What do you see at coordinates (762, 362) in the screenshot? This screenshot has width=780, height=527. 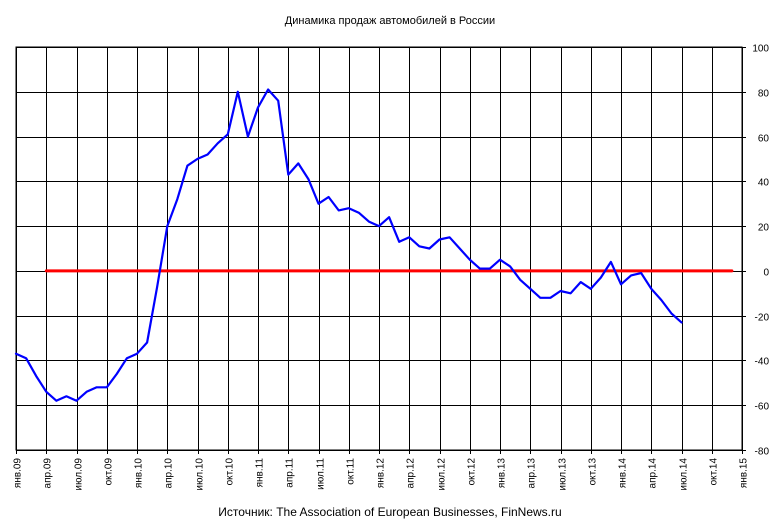 I see `y-tick-label: -40` at bounding box center [762, 362].